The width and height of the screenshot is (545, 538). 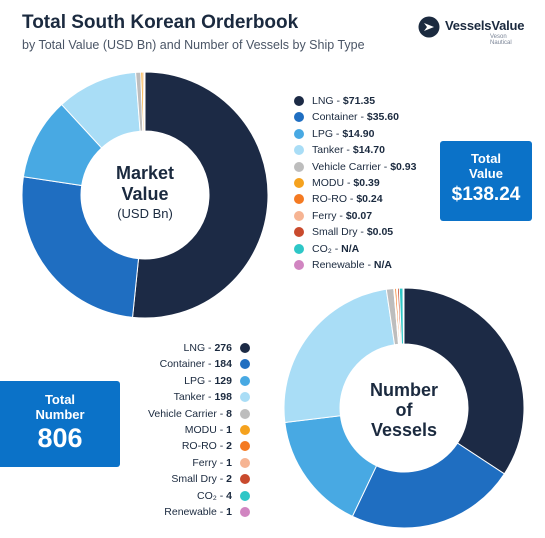 What do you see at coordinates (125, 348) in the screenshot?
I see `legend-item-lng: LNG - 276` at bounding box center [125, 348].